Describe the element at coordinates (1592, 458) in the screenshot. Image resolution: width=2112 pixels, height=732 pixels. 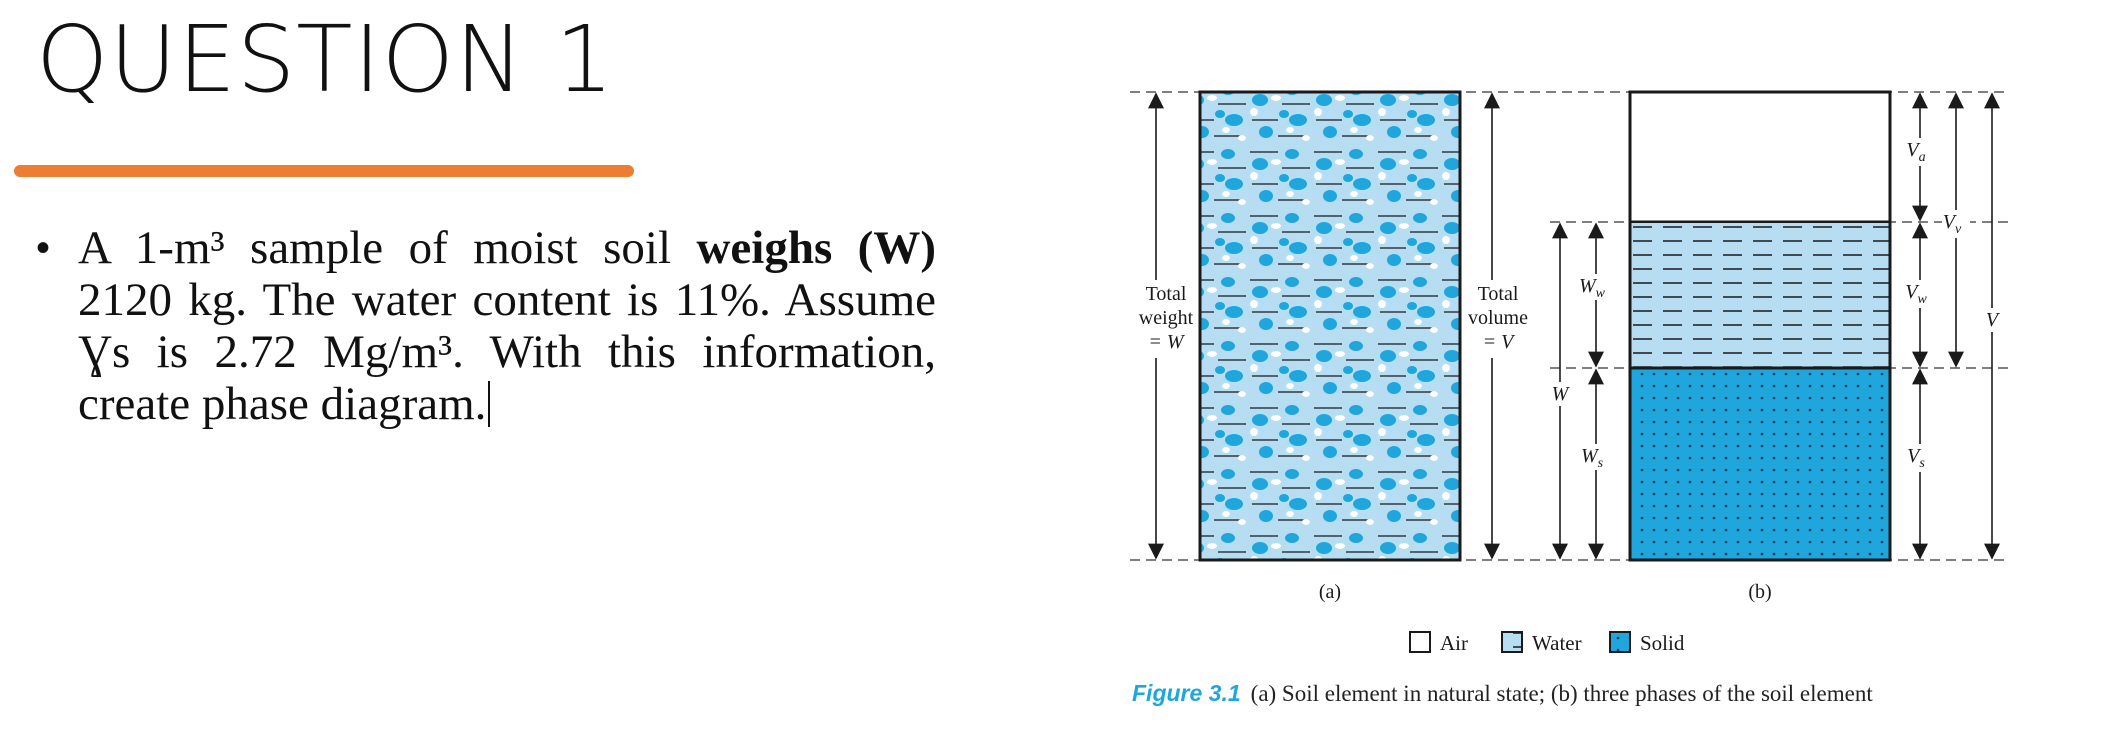
I see `ws-label: Ws` at that location.